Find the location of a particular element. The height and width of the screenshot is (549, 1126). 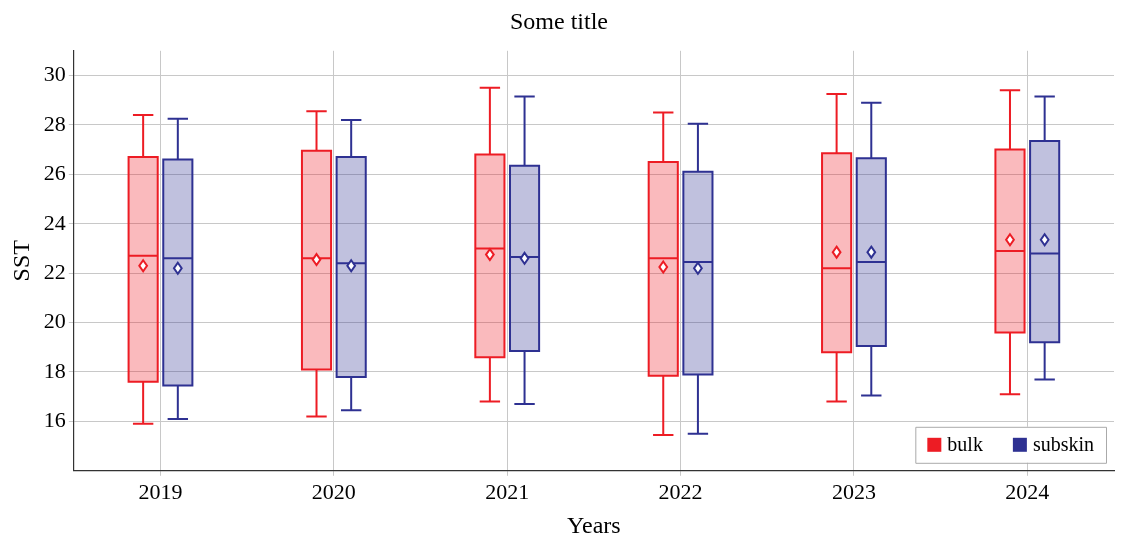

x-tick-label: 2024 is located at coordinates (1027, 491).